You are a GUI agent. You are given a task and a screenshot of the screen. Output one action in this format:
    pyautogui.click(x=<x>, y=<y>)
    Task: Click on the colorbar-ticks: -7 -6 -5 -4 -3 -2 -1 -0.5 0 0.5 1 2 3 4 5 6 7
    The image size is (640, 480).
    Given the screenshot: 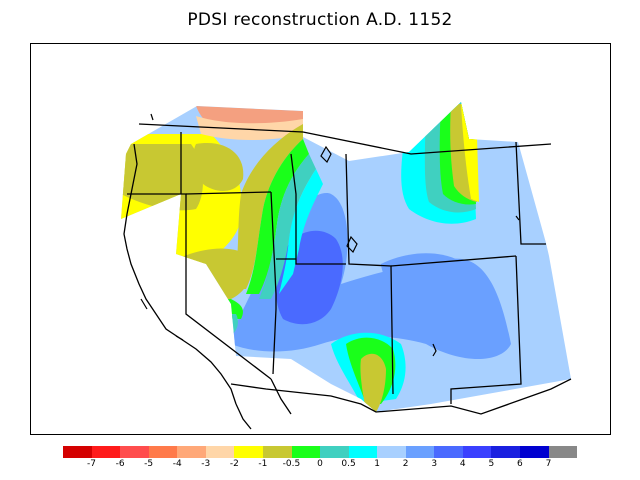 What is the action you would take?
    pyautogui.click(x=320, y=466)
    